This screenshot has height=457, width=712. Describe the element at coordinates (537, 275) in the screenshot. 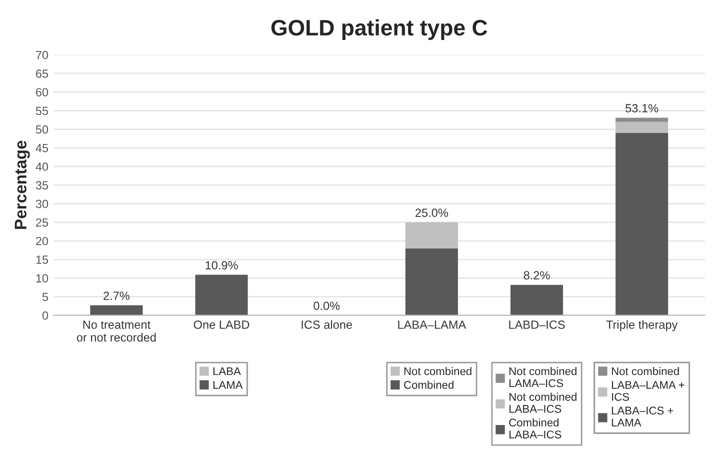

I see `total-label: 8.2%` at that location.